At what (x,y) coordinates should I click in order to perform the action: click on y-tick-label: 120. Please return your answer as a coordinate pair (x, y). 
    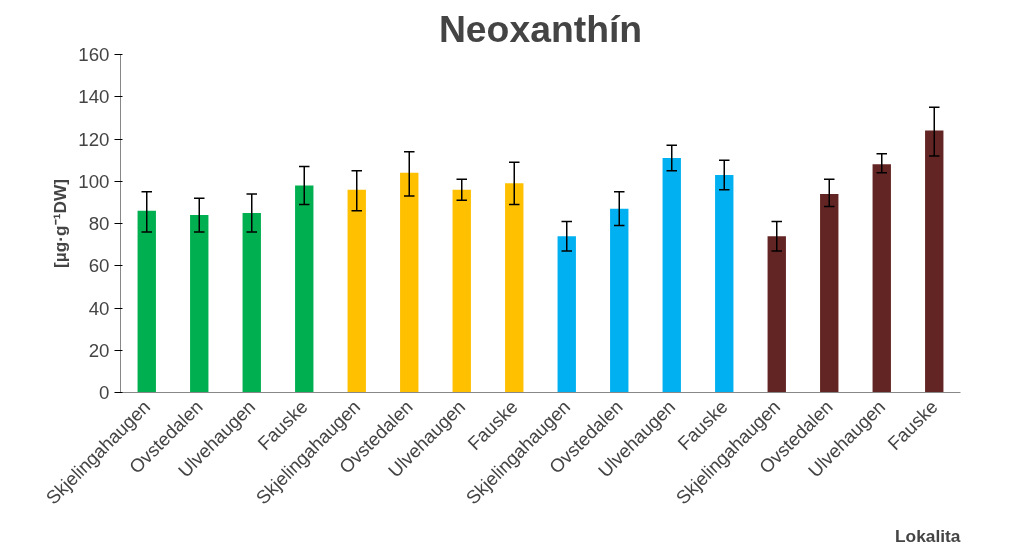
    Looking at the image, I should click on (94, 139).